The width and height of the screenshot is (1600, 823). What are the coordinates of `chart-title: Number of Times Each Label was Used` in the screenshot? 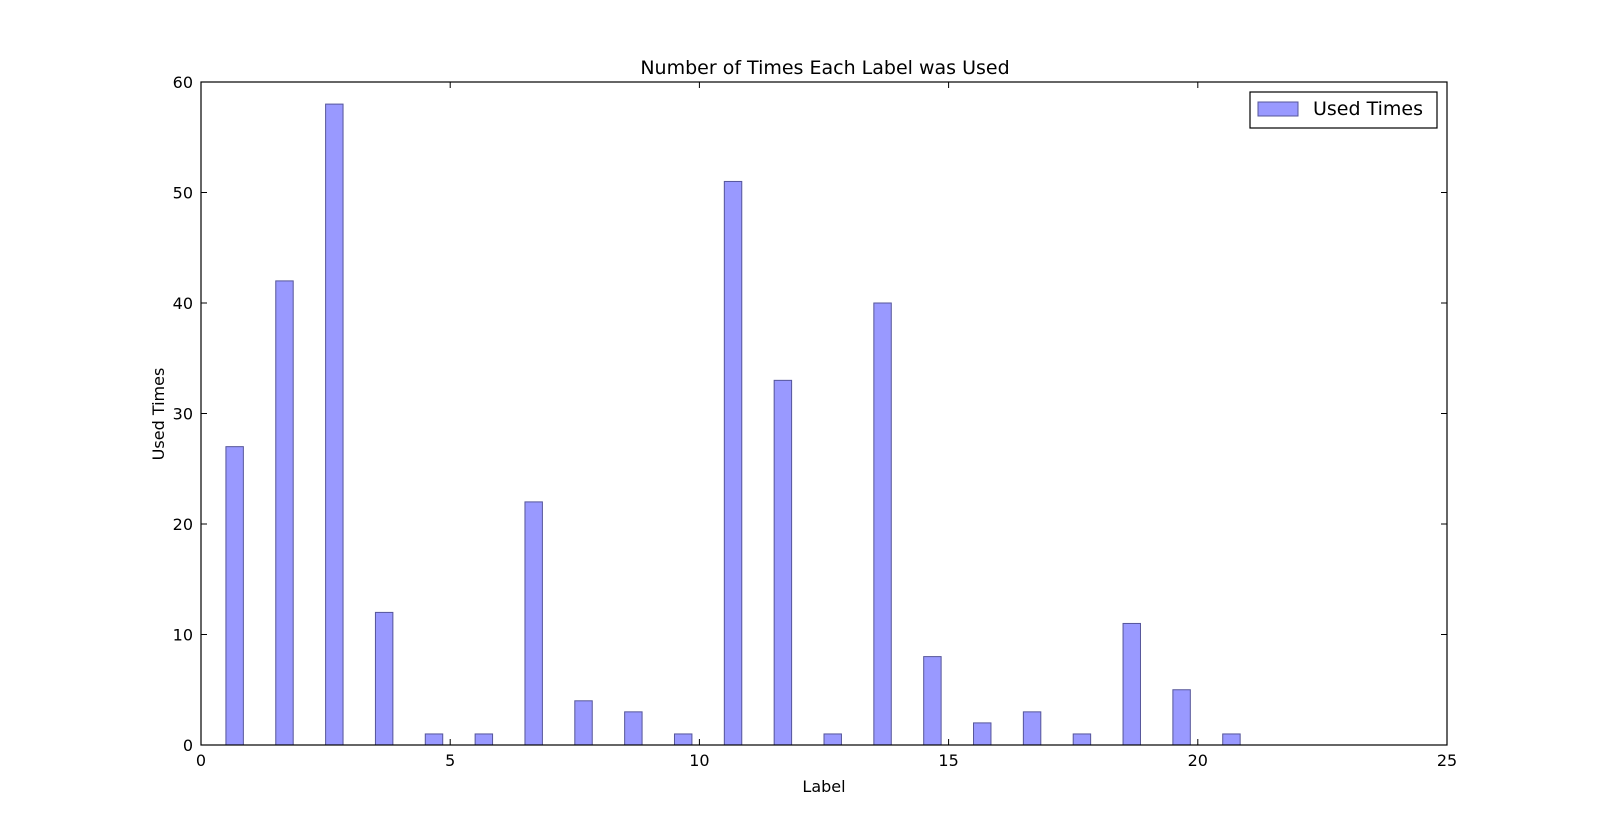 It's located at (824, 68).